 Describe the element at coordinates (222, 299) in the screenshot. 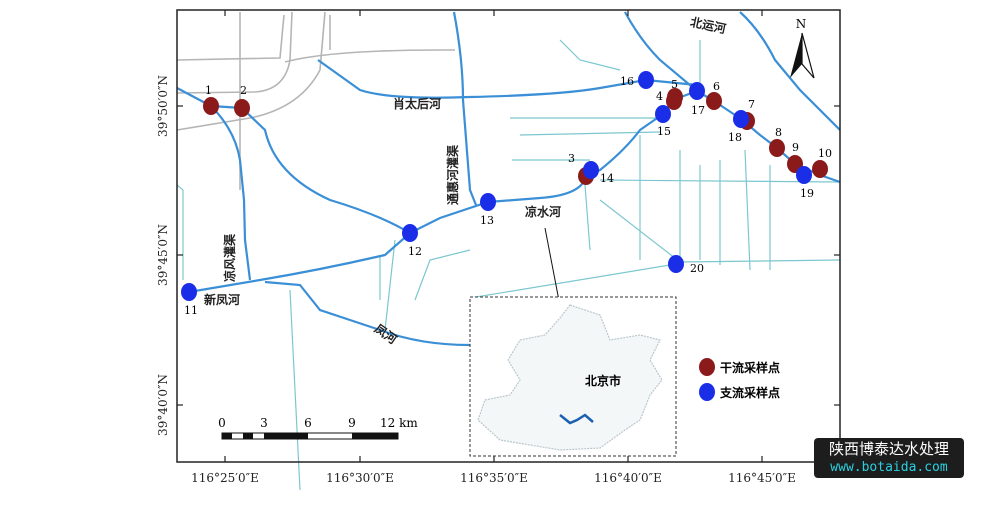

I see `label-xinfeng: 新凤河` at that location.